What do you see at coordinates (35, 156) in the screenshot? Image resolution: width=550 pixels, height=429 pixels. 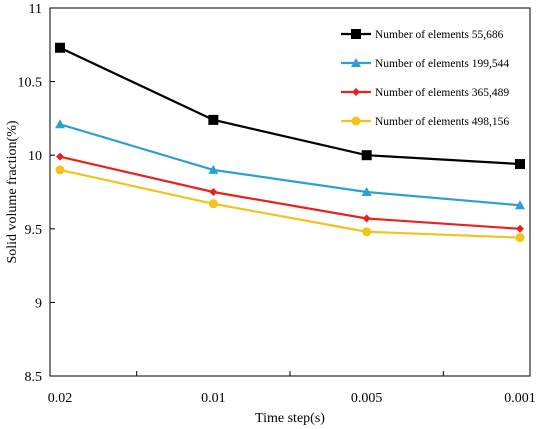 I see `y-tick-label: 10` at bounding box center [35, 156].